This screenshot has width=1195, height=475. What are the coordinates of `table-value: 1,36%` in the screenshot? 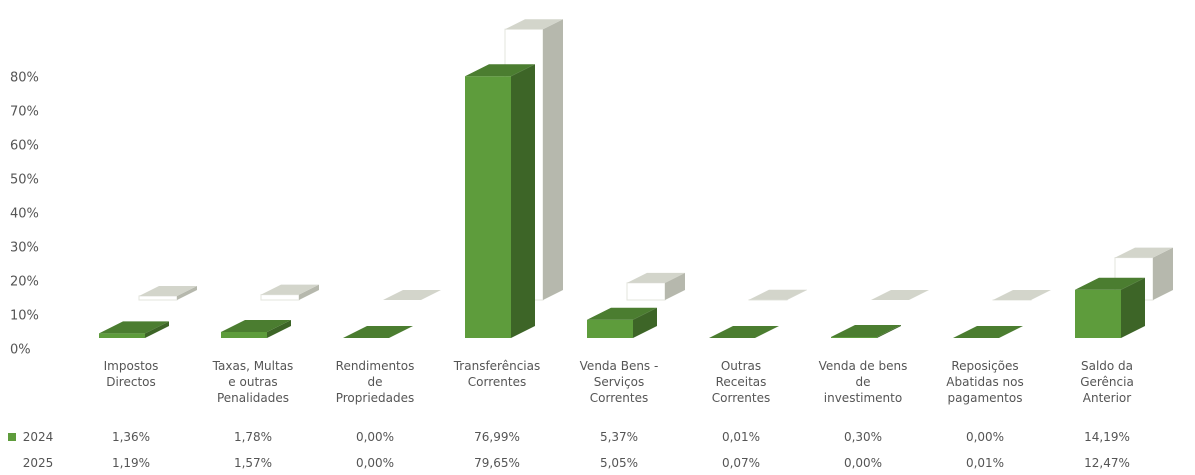 It's located at (131, 437).